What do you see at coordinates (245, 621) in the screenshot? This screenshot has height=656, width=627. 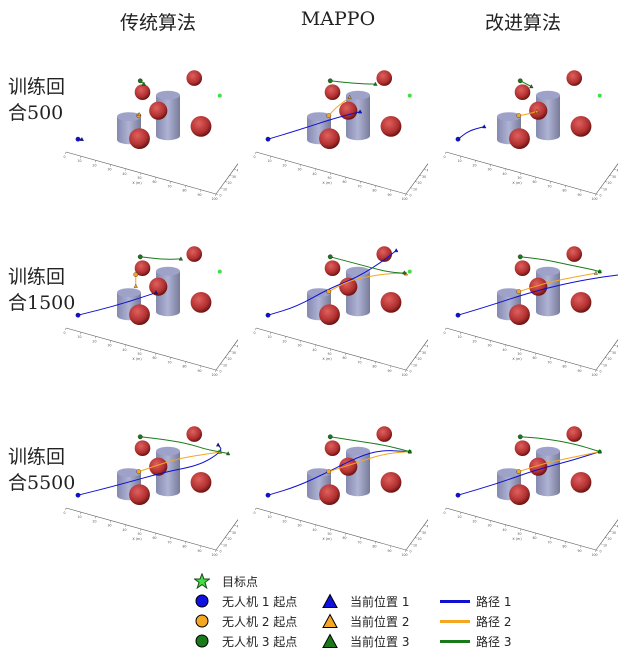 I see `legend-item-start-2: 无人机 2 起点` at bounding box center [245, 621].